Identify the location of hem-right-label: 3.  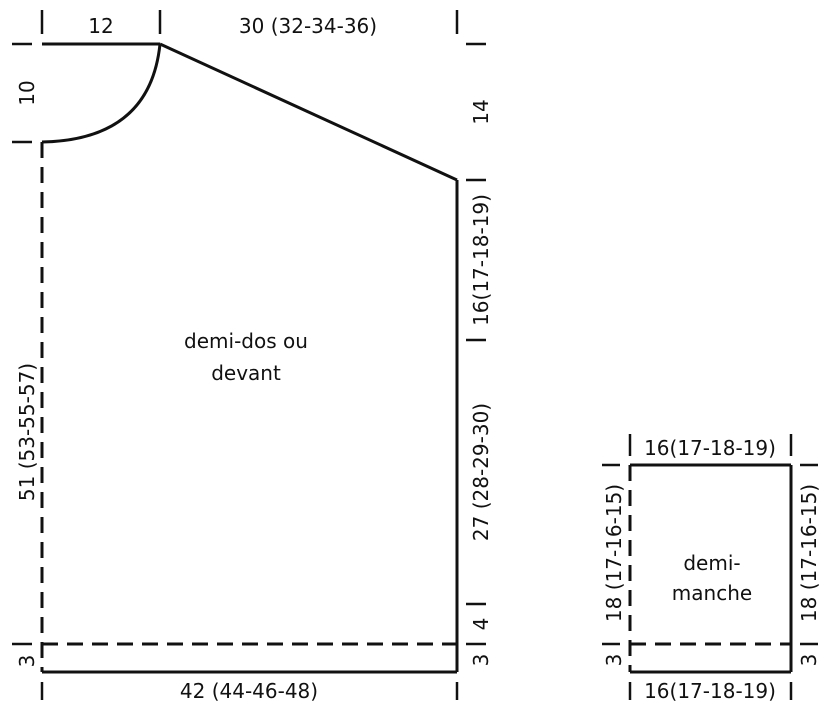
(481, 660).